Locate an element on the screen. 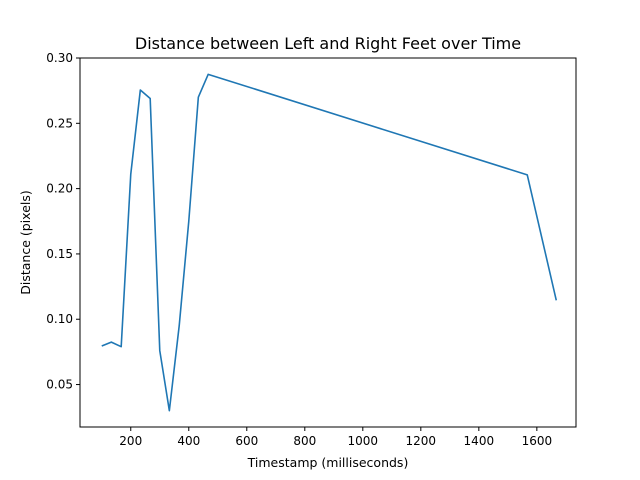 The height and width of the screenshot is (480, 640). x-tick-label: 200 is located at coordinates (130, 441).